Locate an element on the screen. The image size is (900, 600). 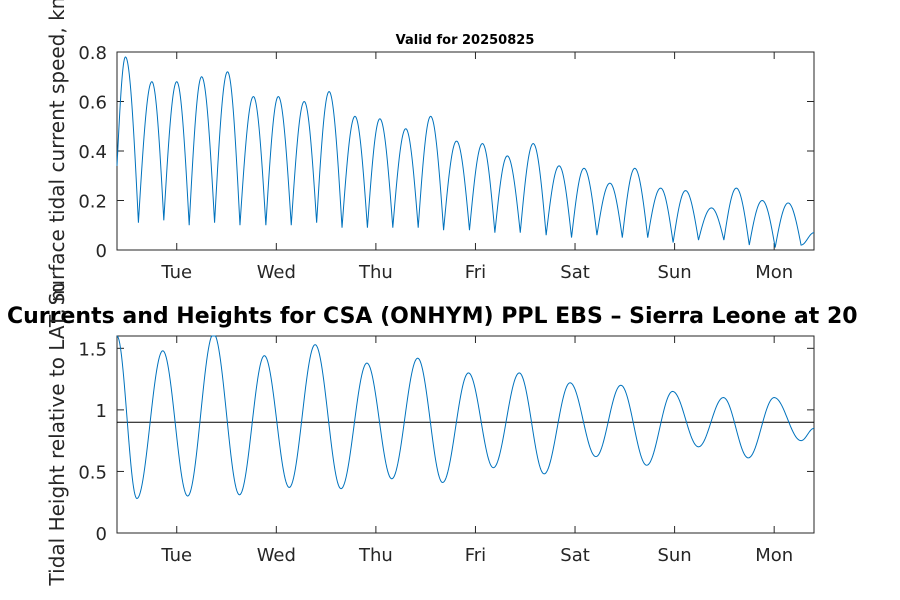
height-xtick-label: Sat is located at coordinates (575, 555).